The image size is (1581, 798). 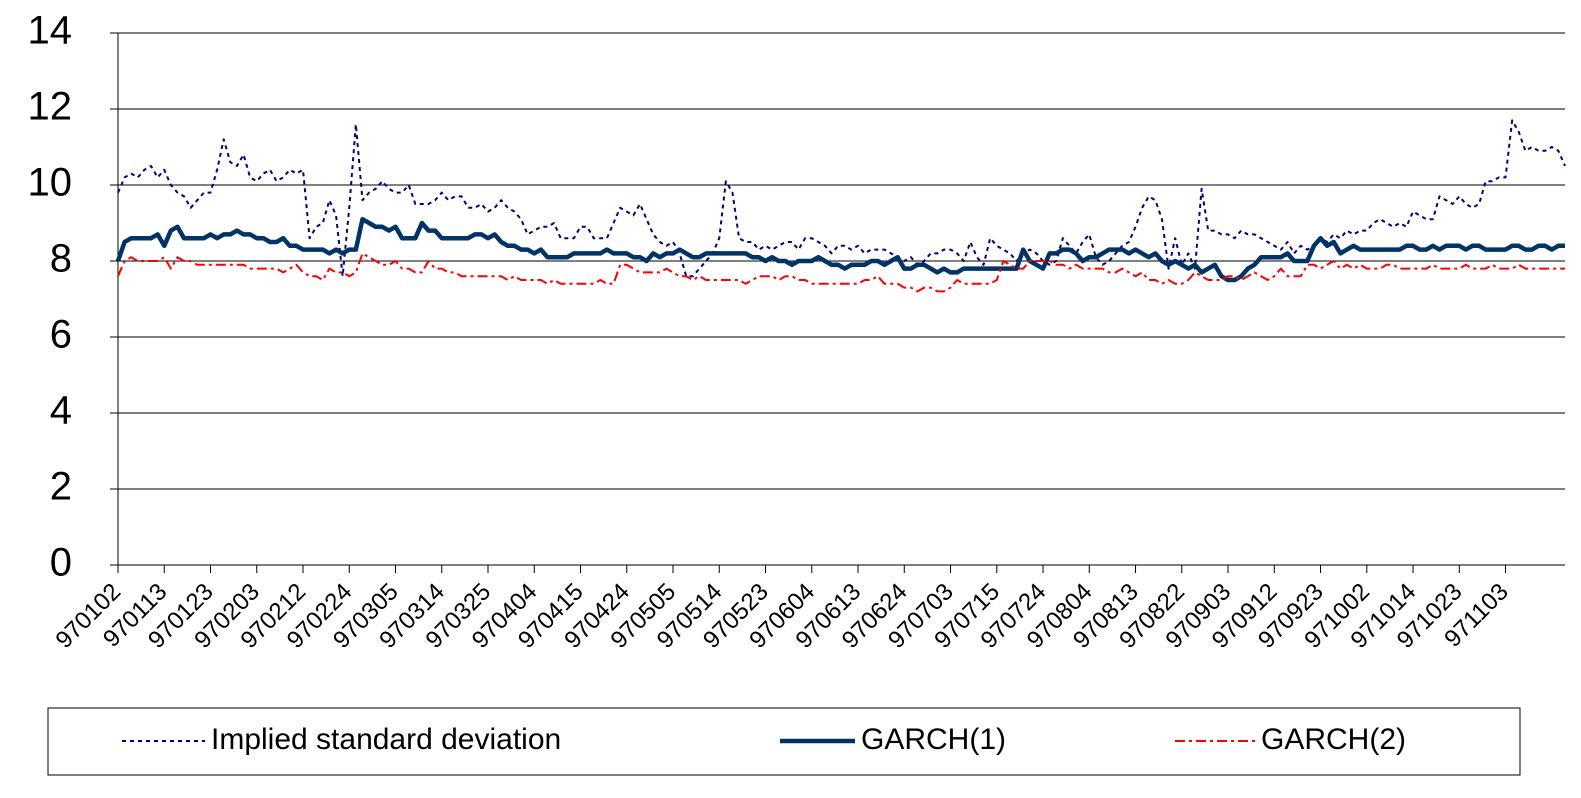 What do you see at coordinates (61, 411) in the screenshot?
I see `y-tick-label: 4` at bounding box center [61, 411].